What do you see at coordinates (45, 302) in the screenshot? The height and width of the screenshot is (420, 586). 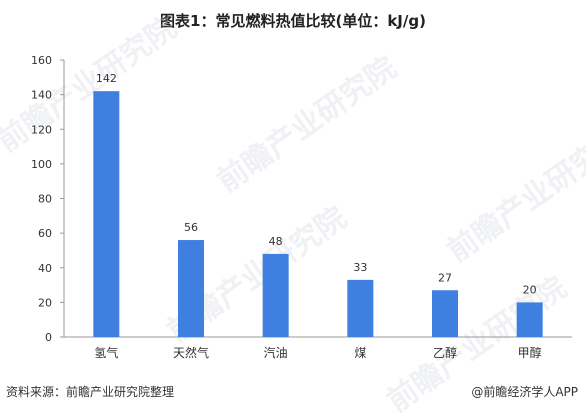 I see `y-tick-label: 20` at bounding box center [45, 302].